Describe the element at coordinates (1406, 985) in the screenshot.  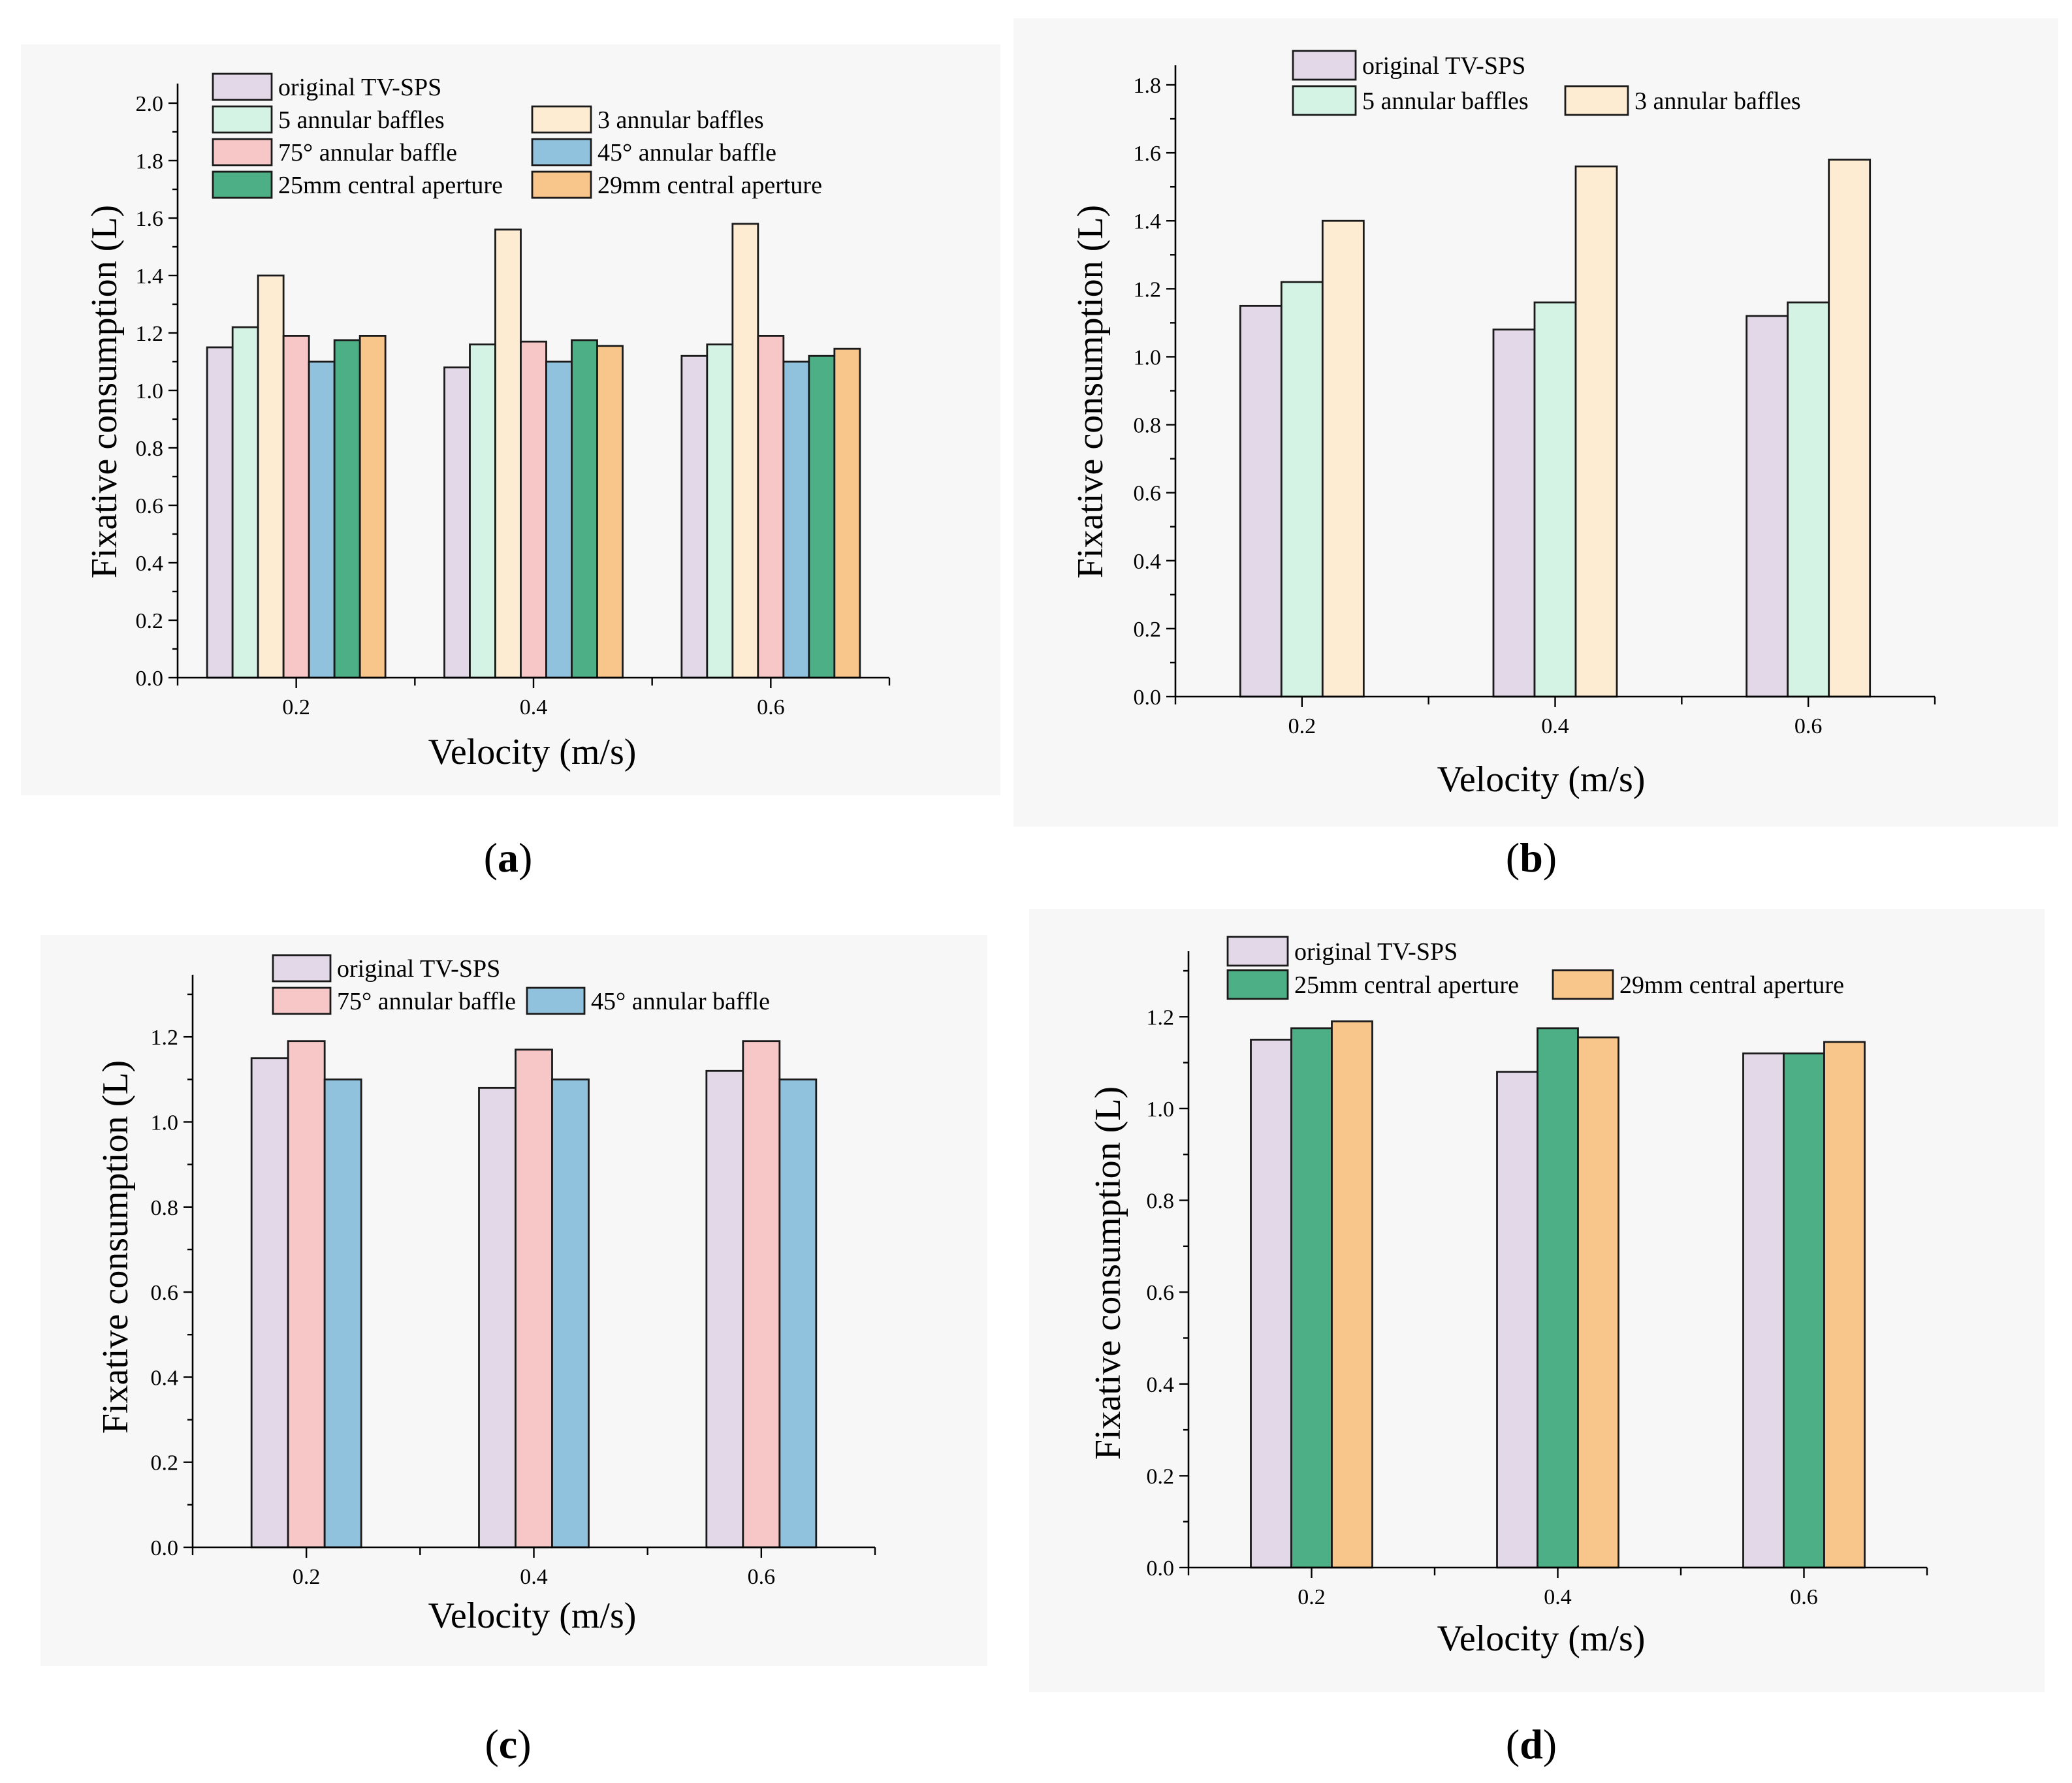
I see `legend-label: 25mm central aperture` at that location.